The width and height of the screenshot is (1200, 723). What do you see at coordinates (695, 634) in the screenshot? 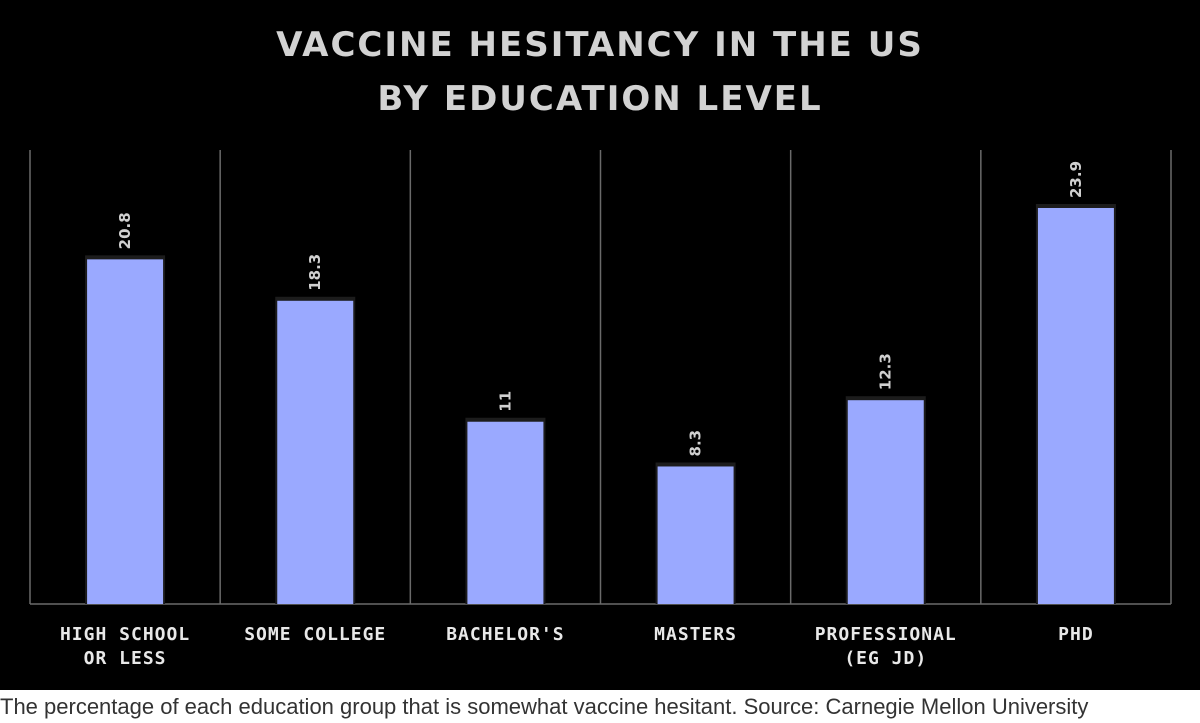
I see `x-tick-label: MASTERS` at bounding box center [695, 634].